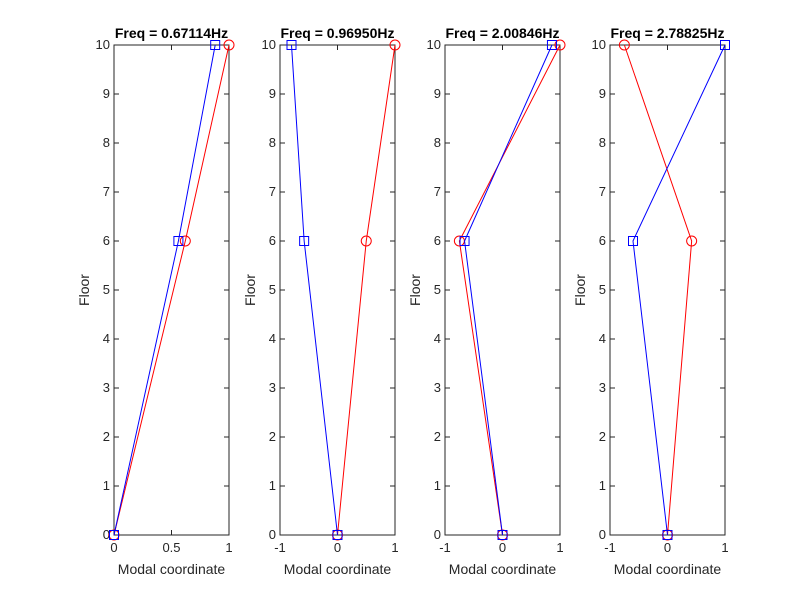  I want to click on chart-title: Freq = 2.00846Hz, so click(502, 33).